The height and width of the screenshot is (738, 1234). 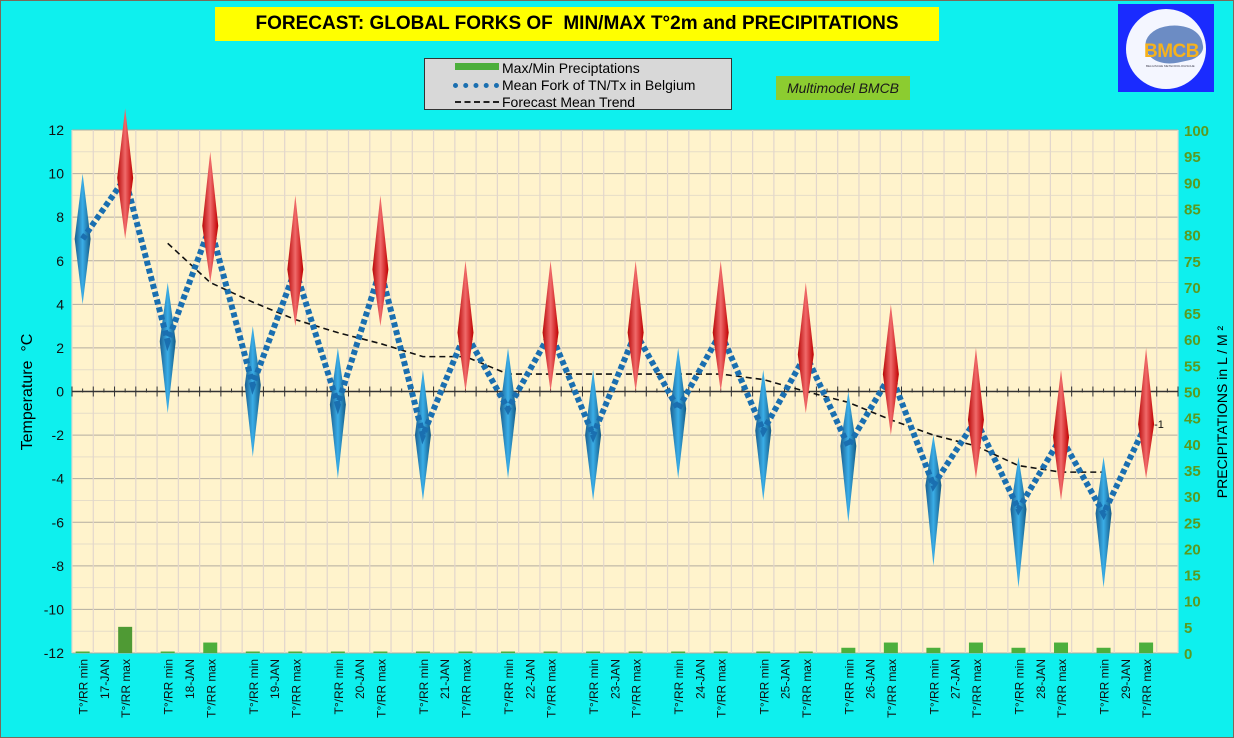 What do you see at coordinates (190, 679) in the screenshot?
I see `x-tick-label-date: 18-JAN` at bounding box center [190, 679].